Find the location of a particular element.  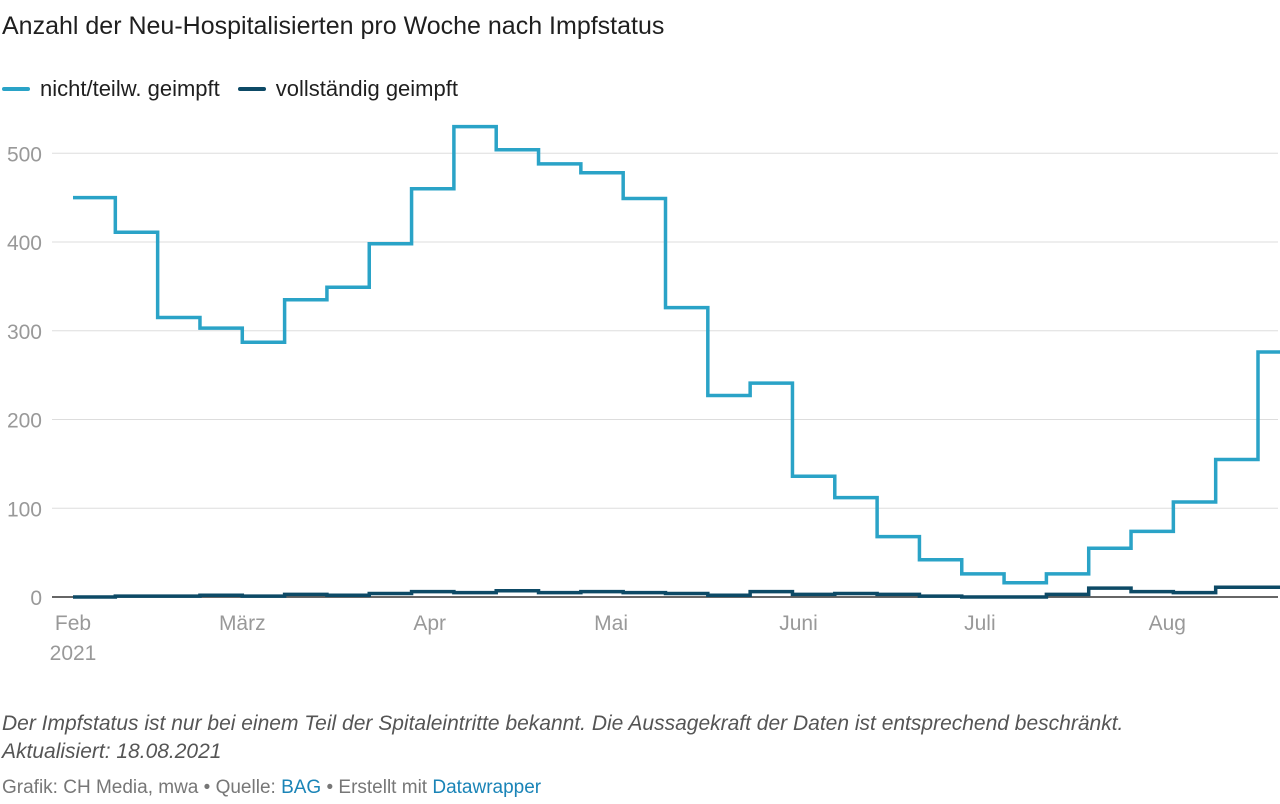

series-line-vaccinated is located at coordinates (676, 592).